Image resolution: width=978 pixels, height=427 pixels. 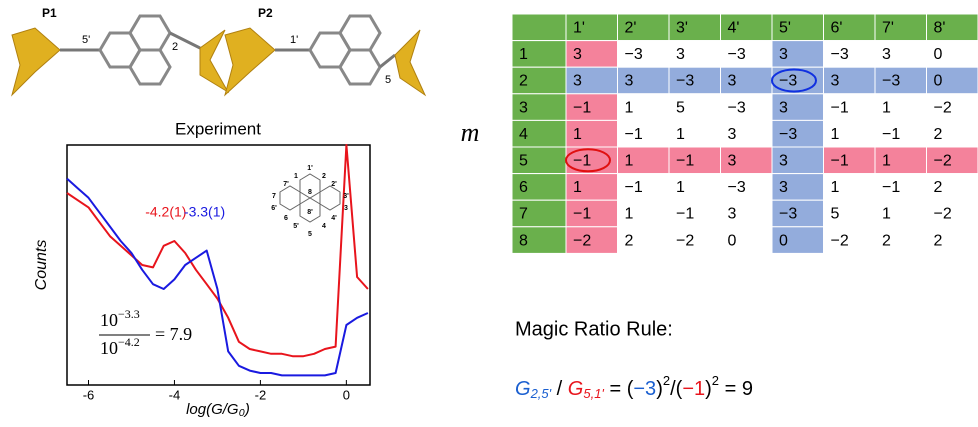 I want to click on x-tick-label: -2, so click(x=261, y=394).